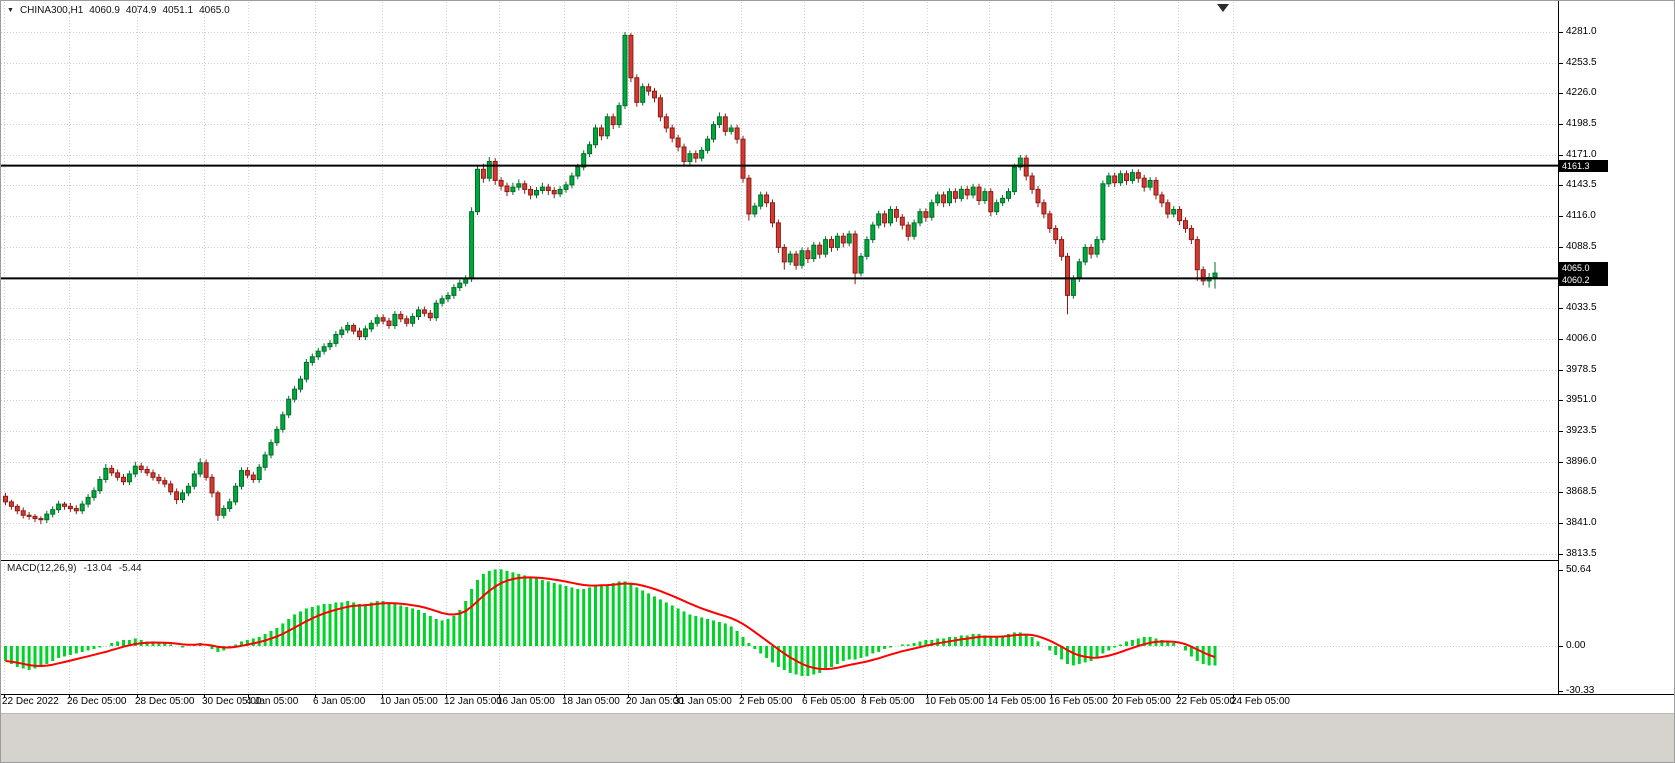 The width and height of the screenshot is (1675, 763). What do you see at coordinates (214, 10) in the screenshot?
I see `ohlc-close: 4065.0` at bounding box center [214, 10].